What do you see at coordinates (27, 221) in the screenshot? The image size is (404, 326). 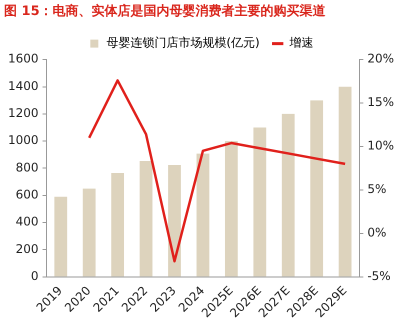 I see `y-tick-label: 400` at bounding box center [27, 221].